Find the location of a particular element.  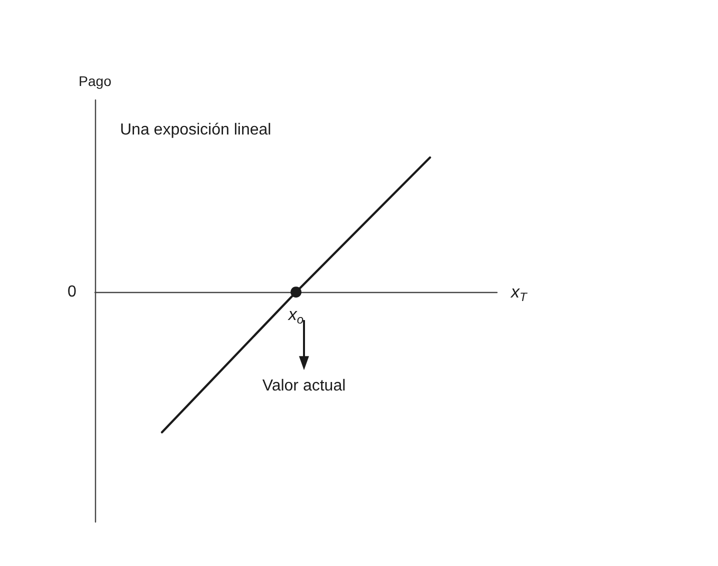

annotation: Valor actual is located at coordinates (304, 386).